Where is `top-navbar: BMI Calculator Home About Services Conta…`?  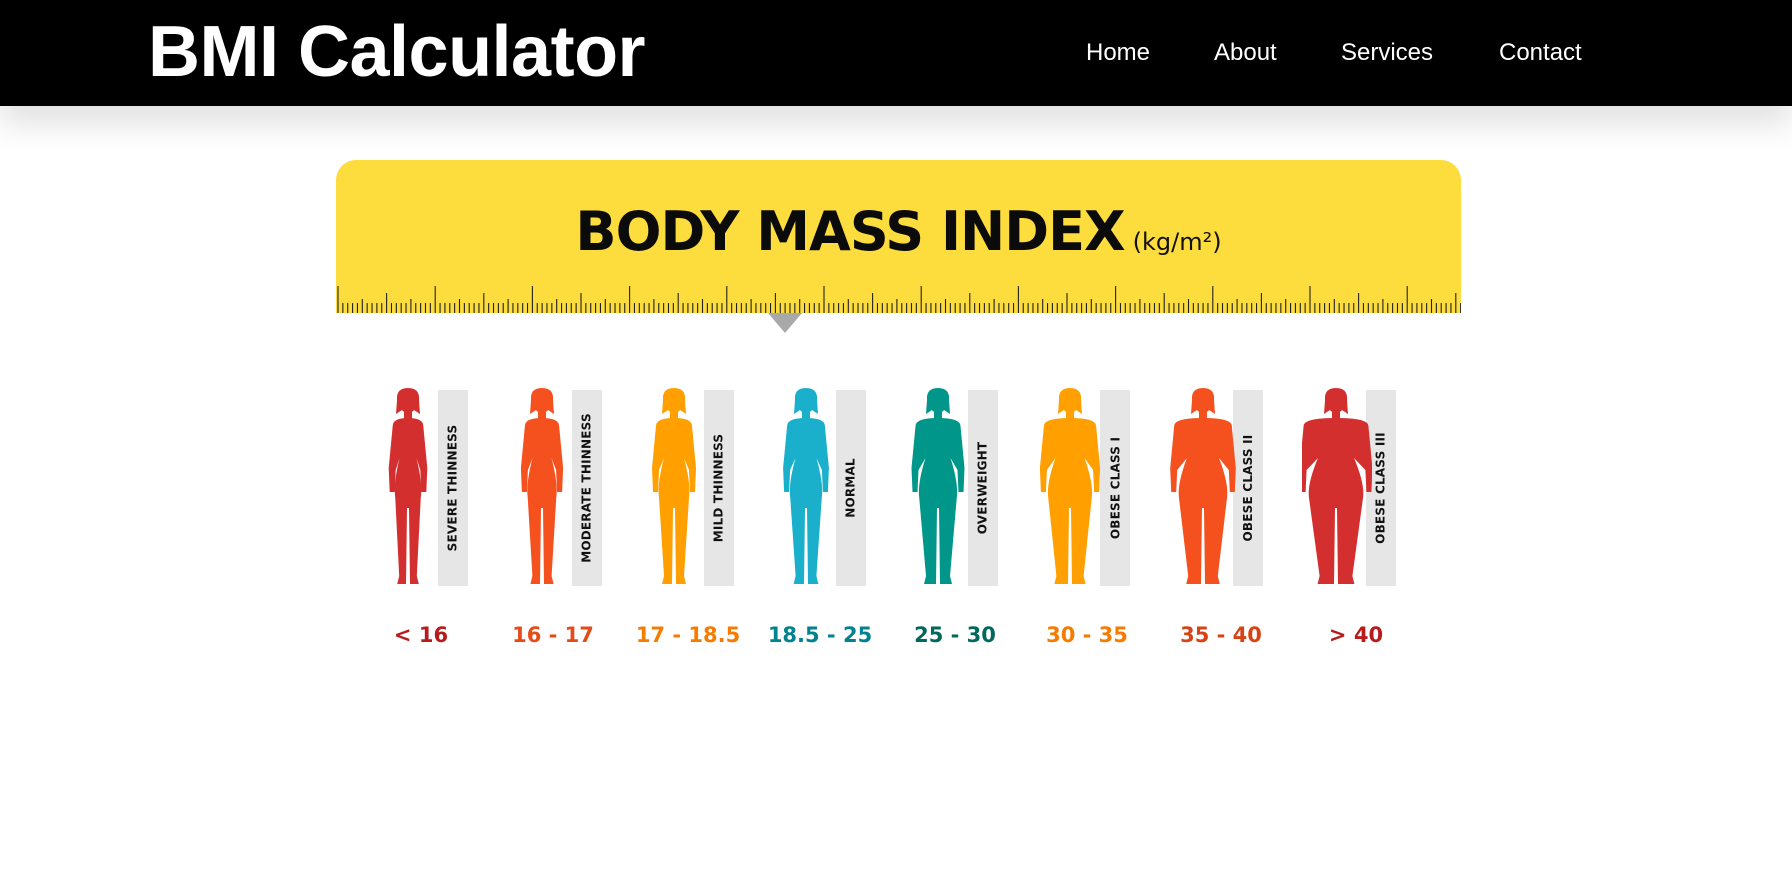
top-navbar: BMI Calculator Home About Services Conta… is located at coordinates (896, 53).